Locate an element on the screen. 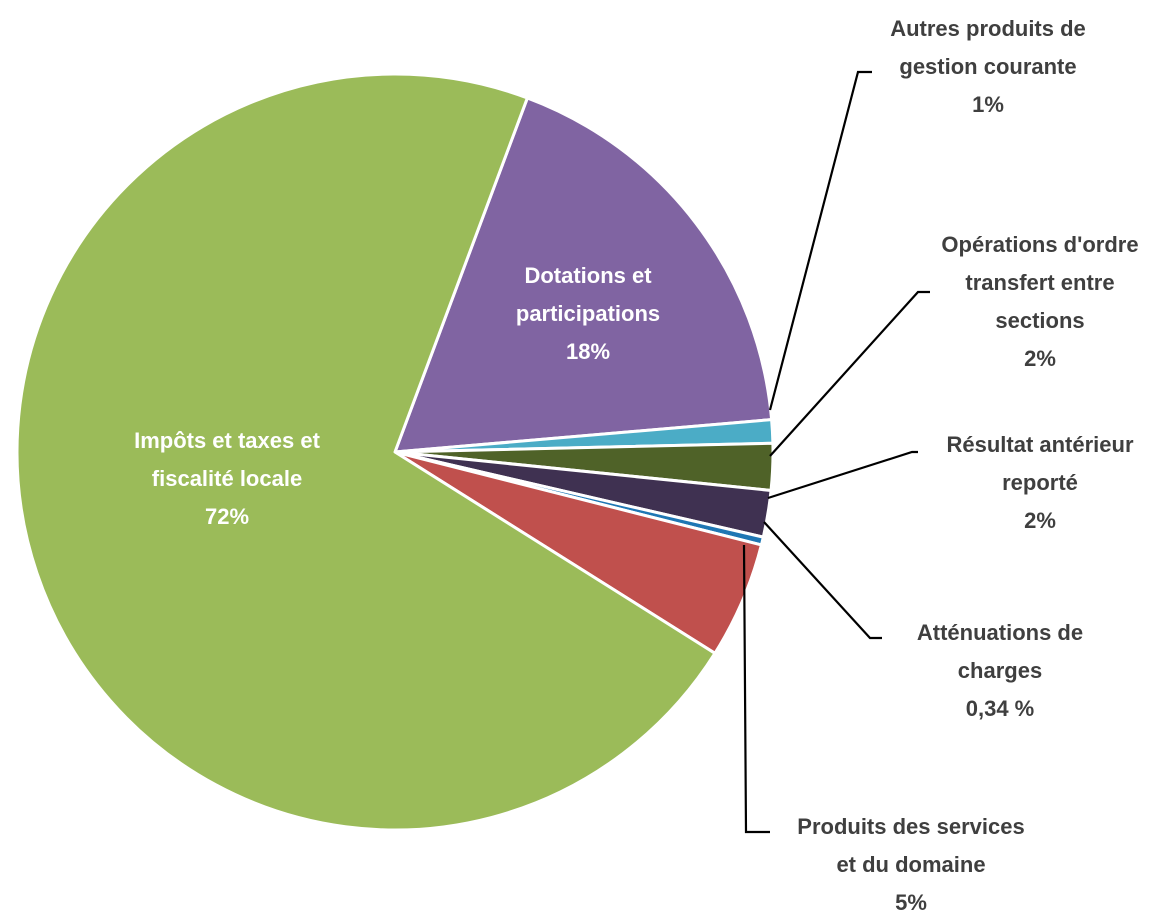  data-label-autres-produits-de-gestion-courante: Autres produits de gestion courante 1% is located at coordinates (988, 66).